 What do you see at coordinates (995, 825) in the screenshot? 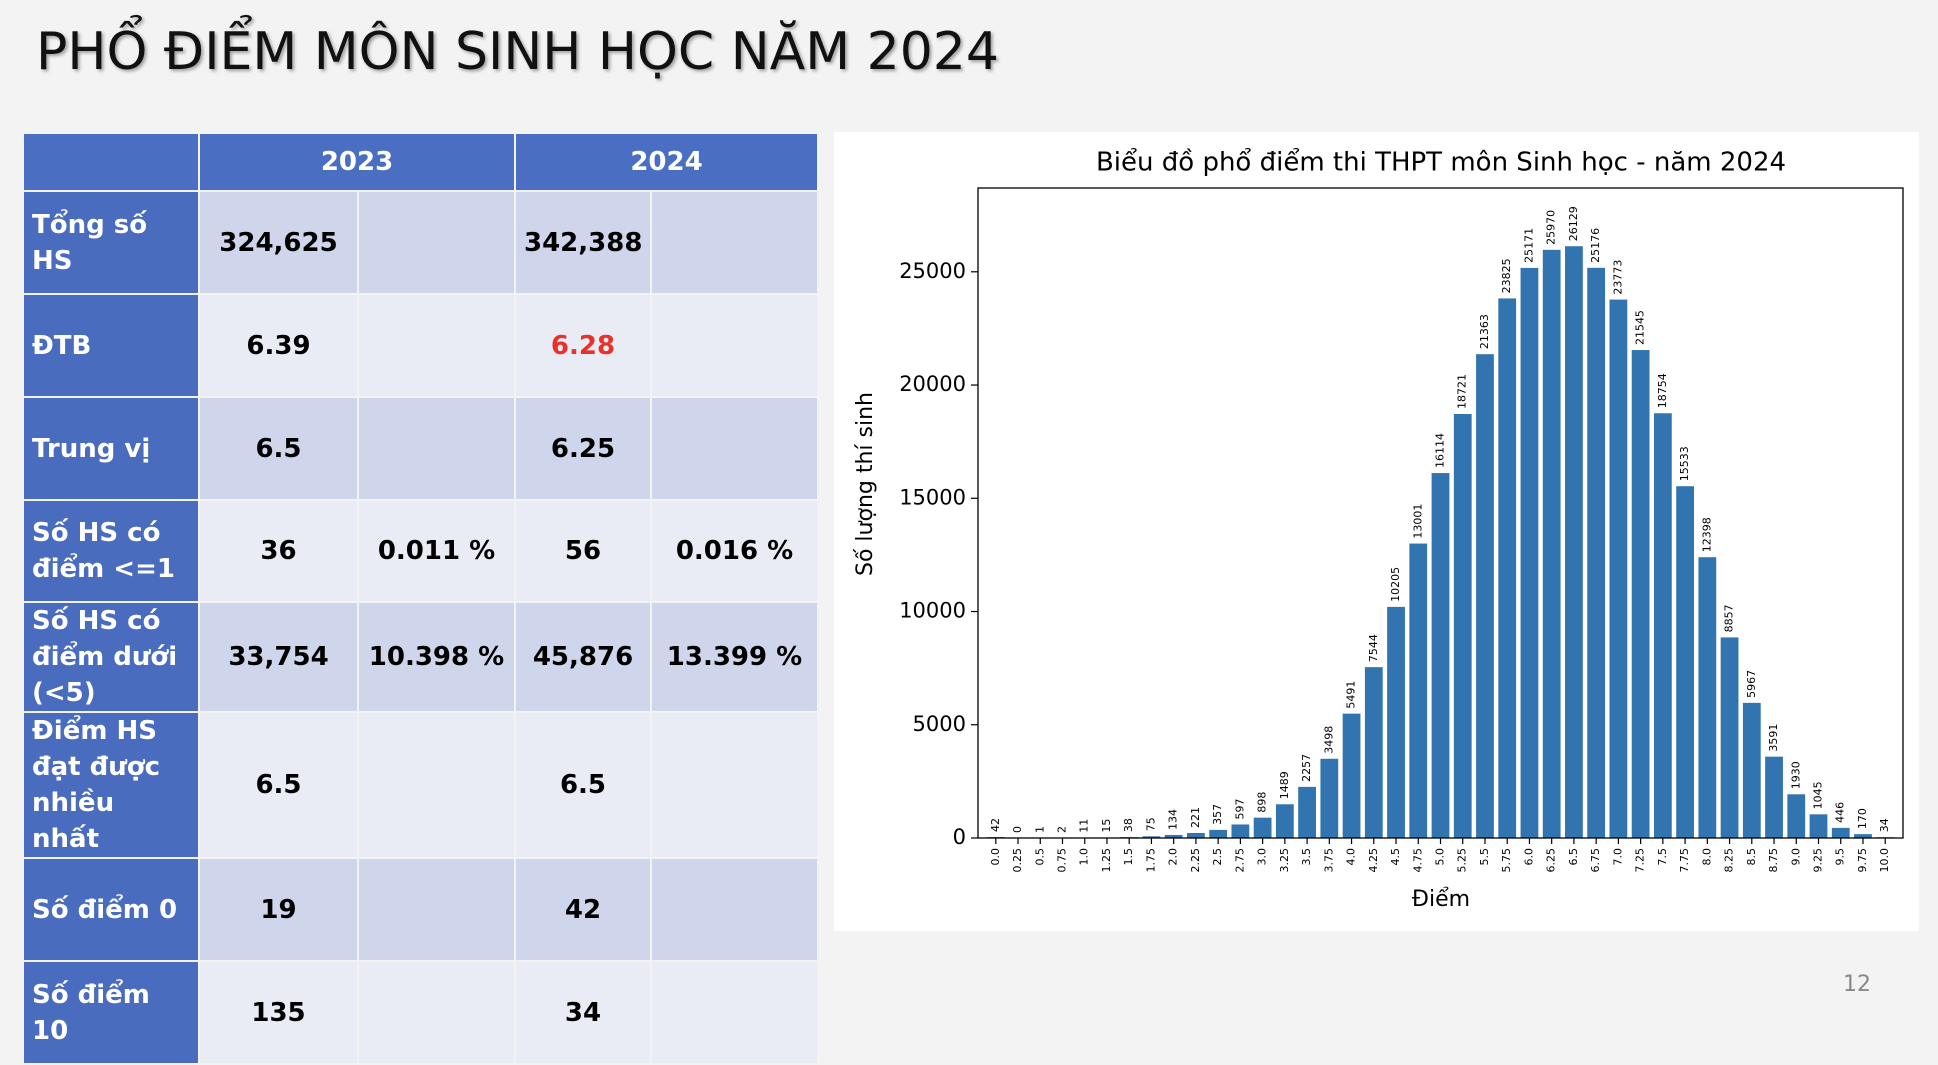
I see `data-label: 42` at bounding box center [995, 825].